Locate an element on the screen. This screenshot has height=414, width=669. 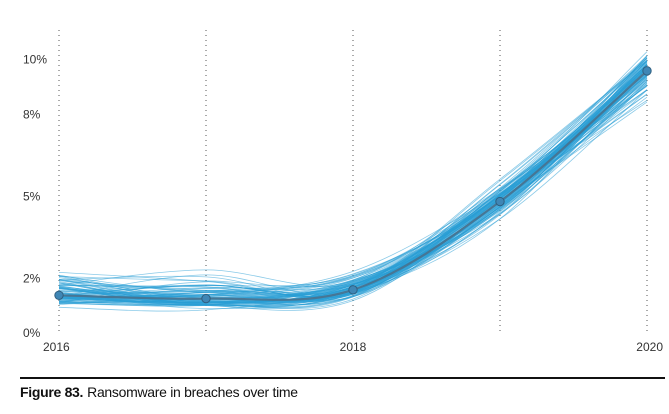
figure-label: Figure 83. is located at coordinates (52, 392).